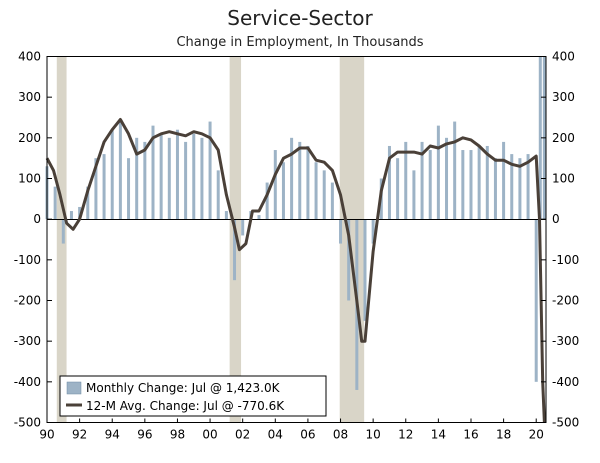 This screenshot has width=600, height=463. I want to click on y-tick-label-right: -200, so click(565, 301).